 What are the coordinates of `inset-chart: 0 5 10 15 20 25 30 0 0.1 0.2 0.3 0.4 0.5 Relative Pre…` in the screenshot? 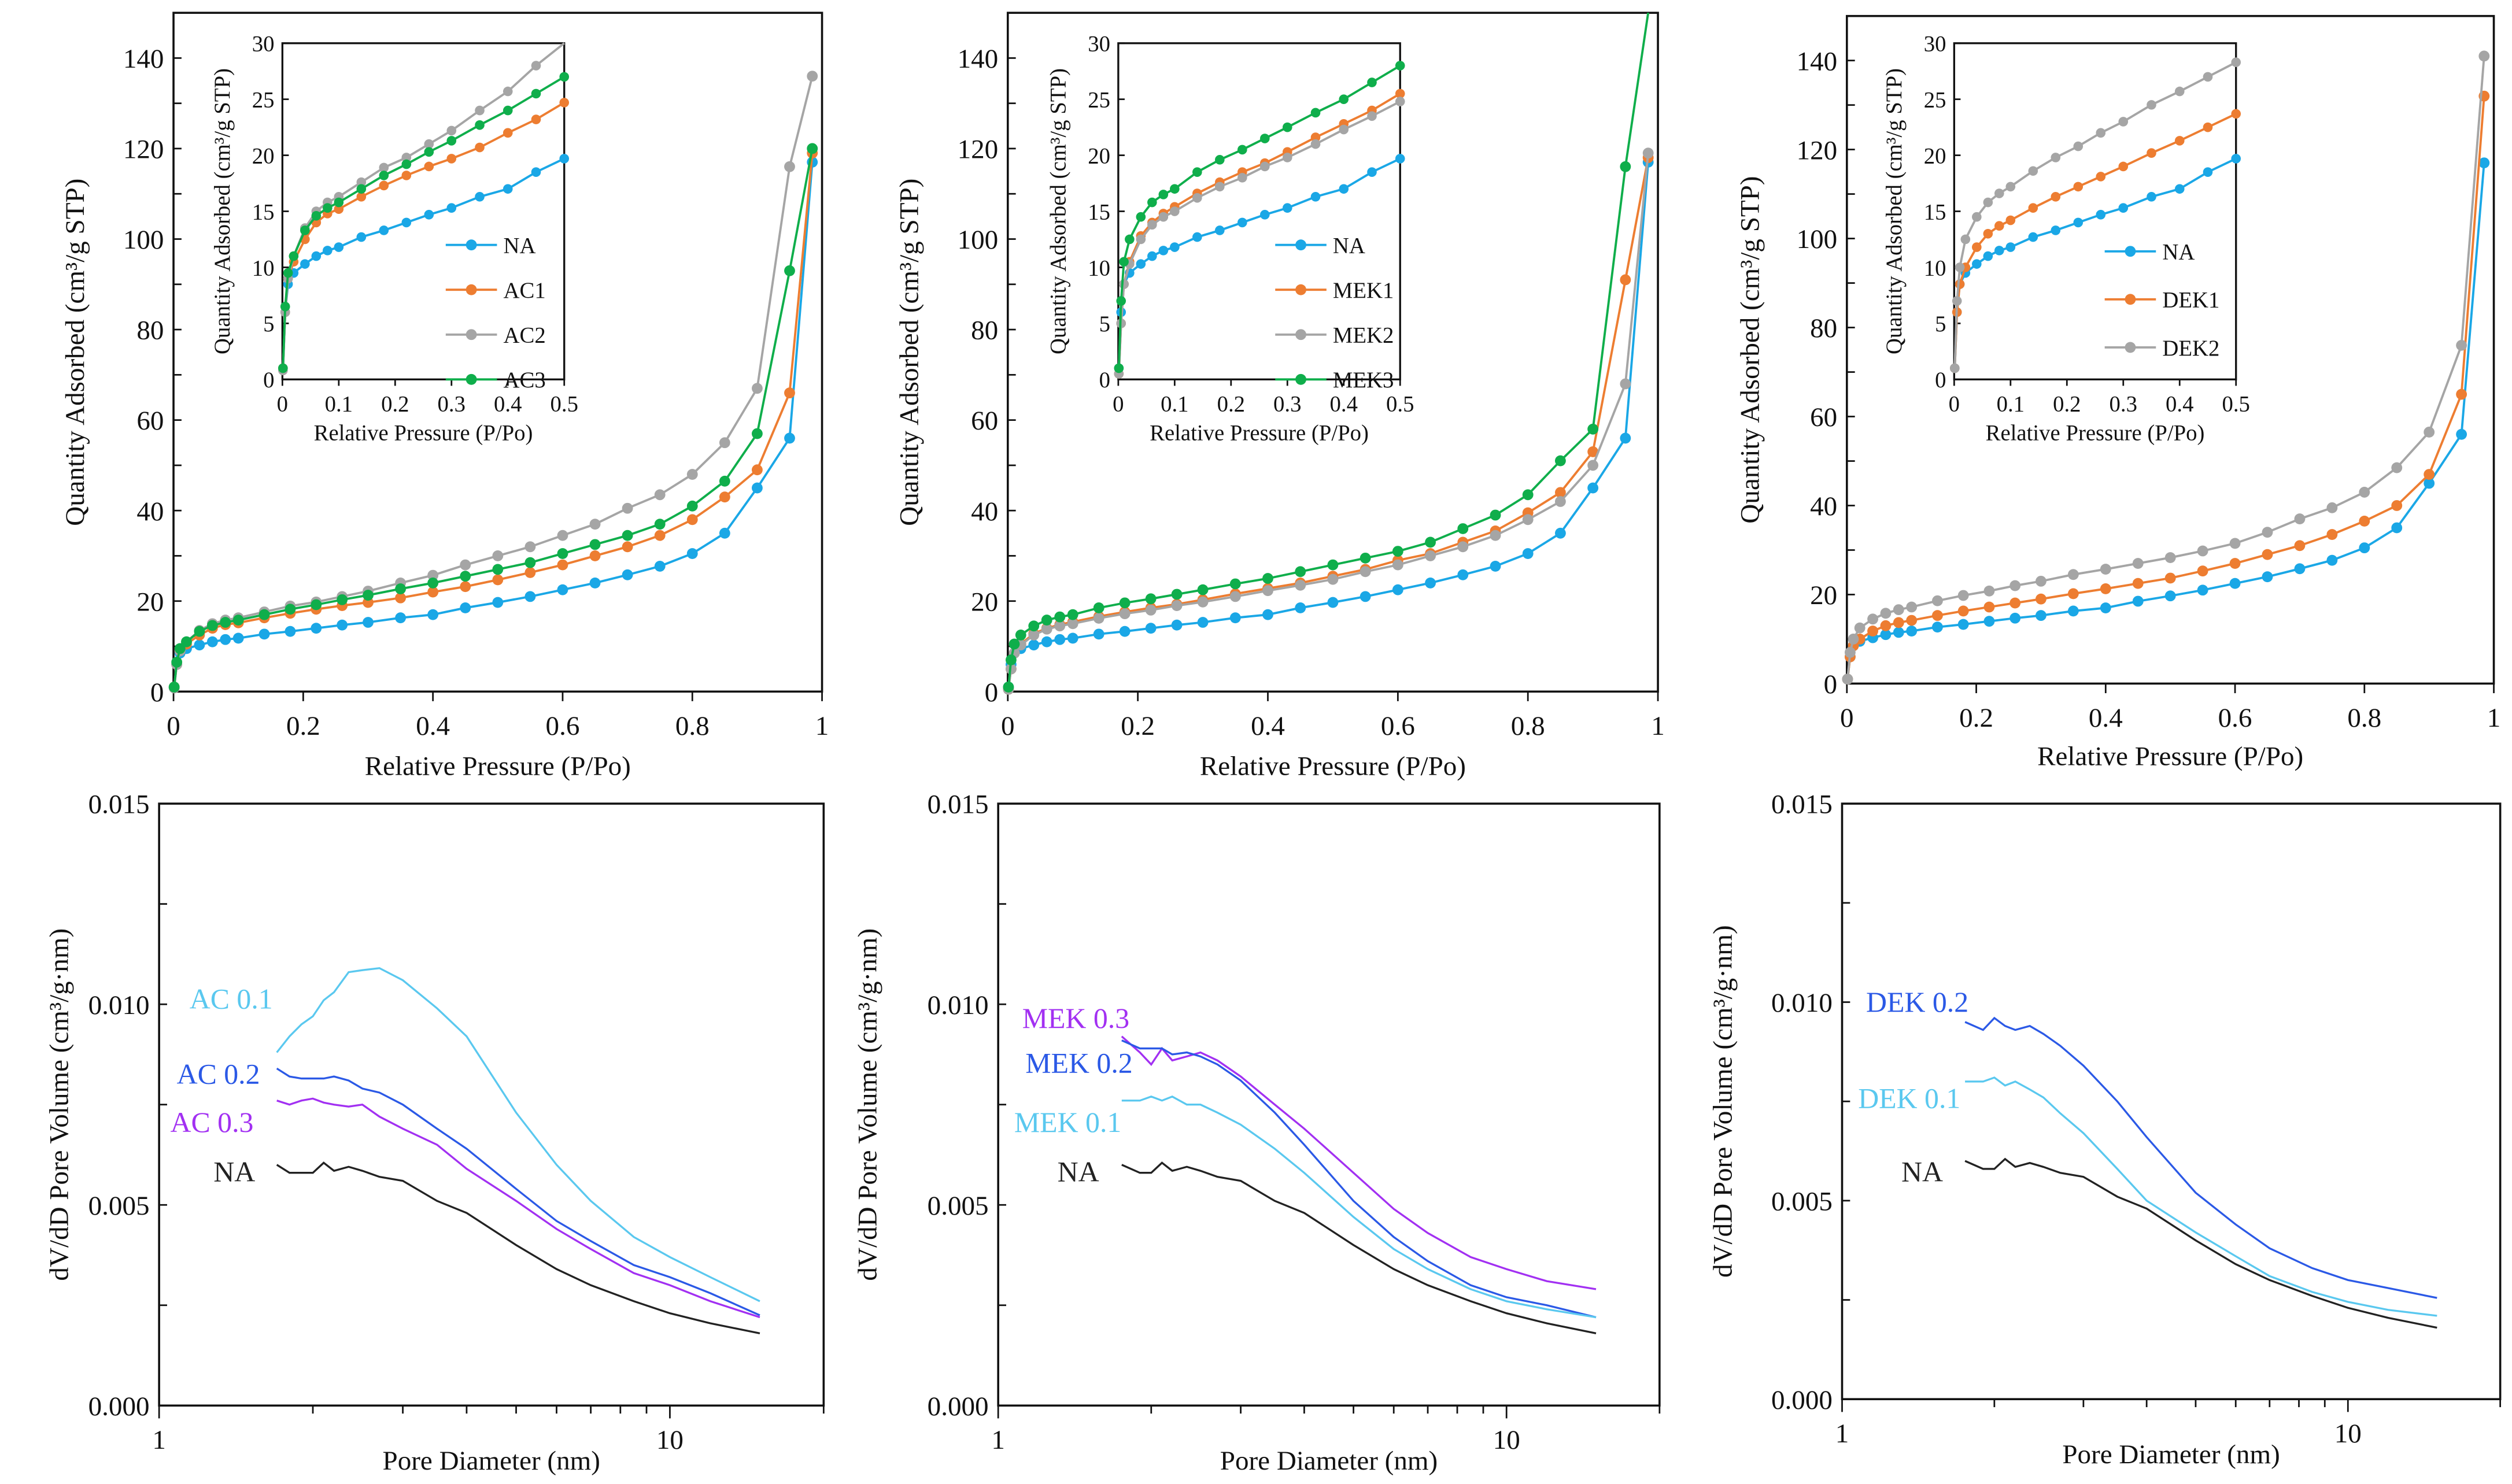 It's located at (394, 238).